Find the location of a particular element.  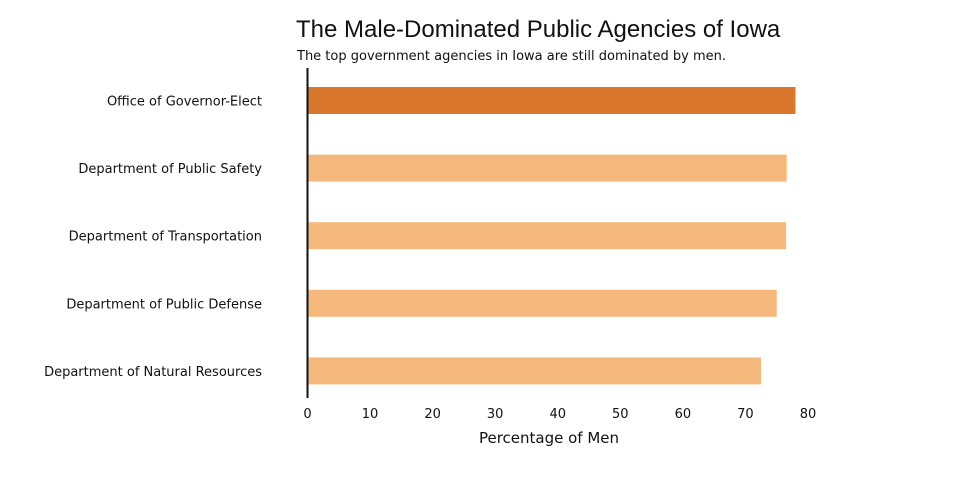

x-tick-label-30: 30 is located at coordinates (495, 414).